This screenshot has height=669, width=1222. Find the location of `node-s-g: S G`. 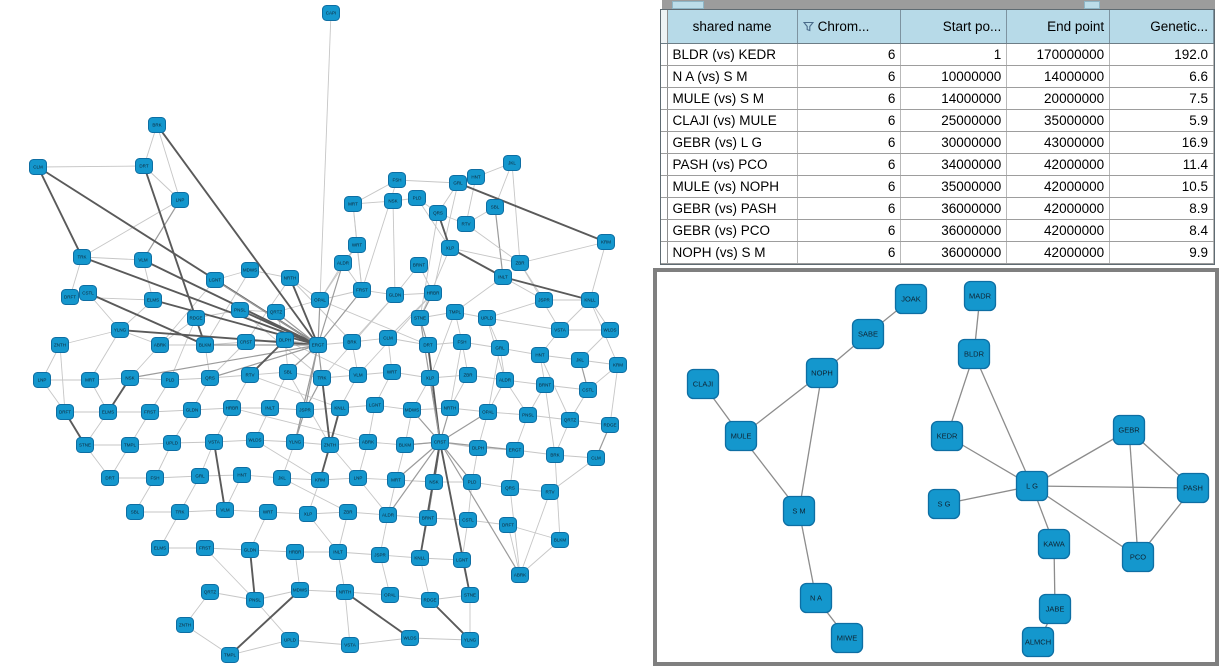

node-s-g: S G is located at coordinates (944, 504).